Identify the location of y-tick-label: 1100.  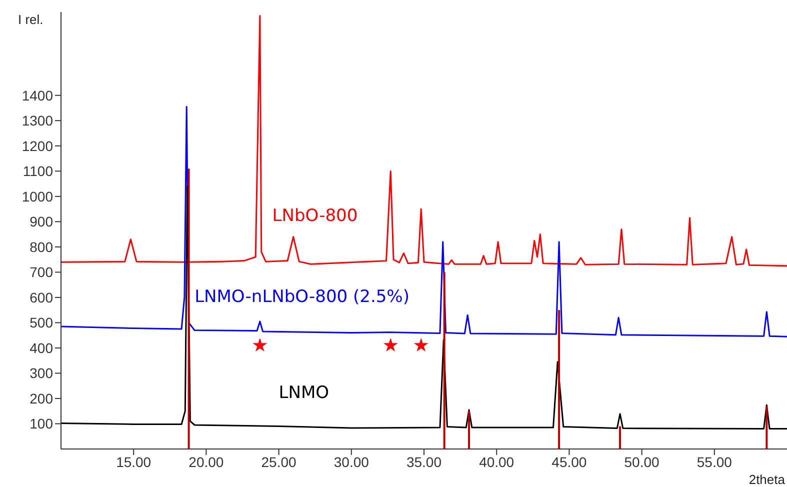
(38, 171).